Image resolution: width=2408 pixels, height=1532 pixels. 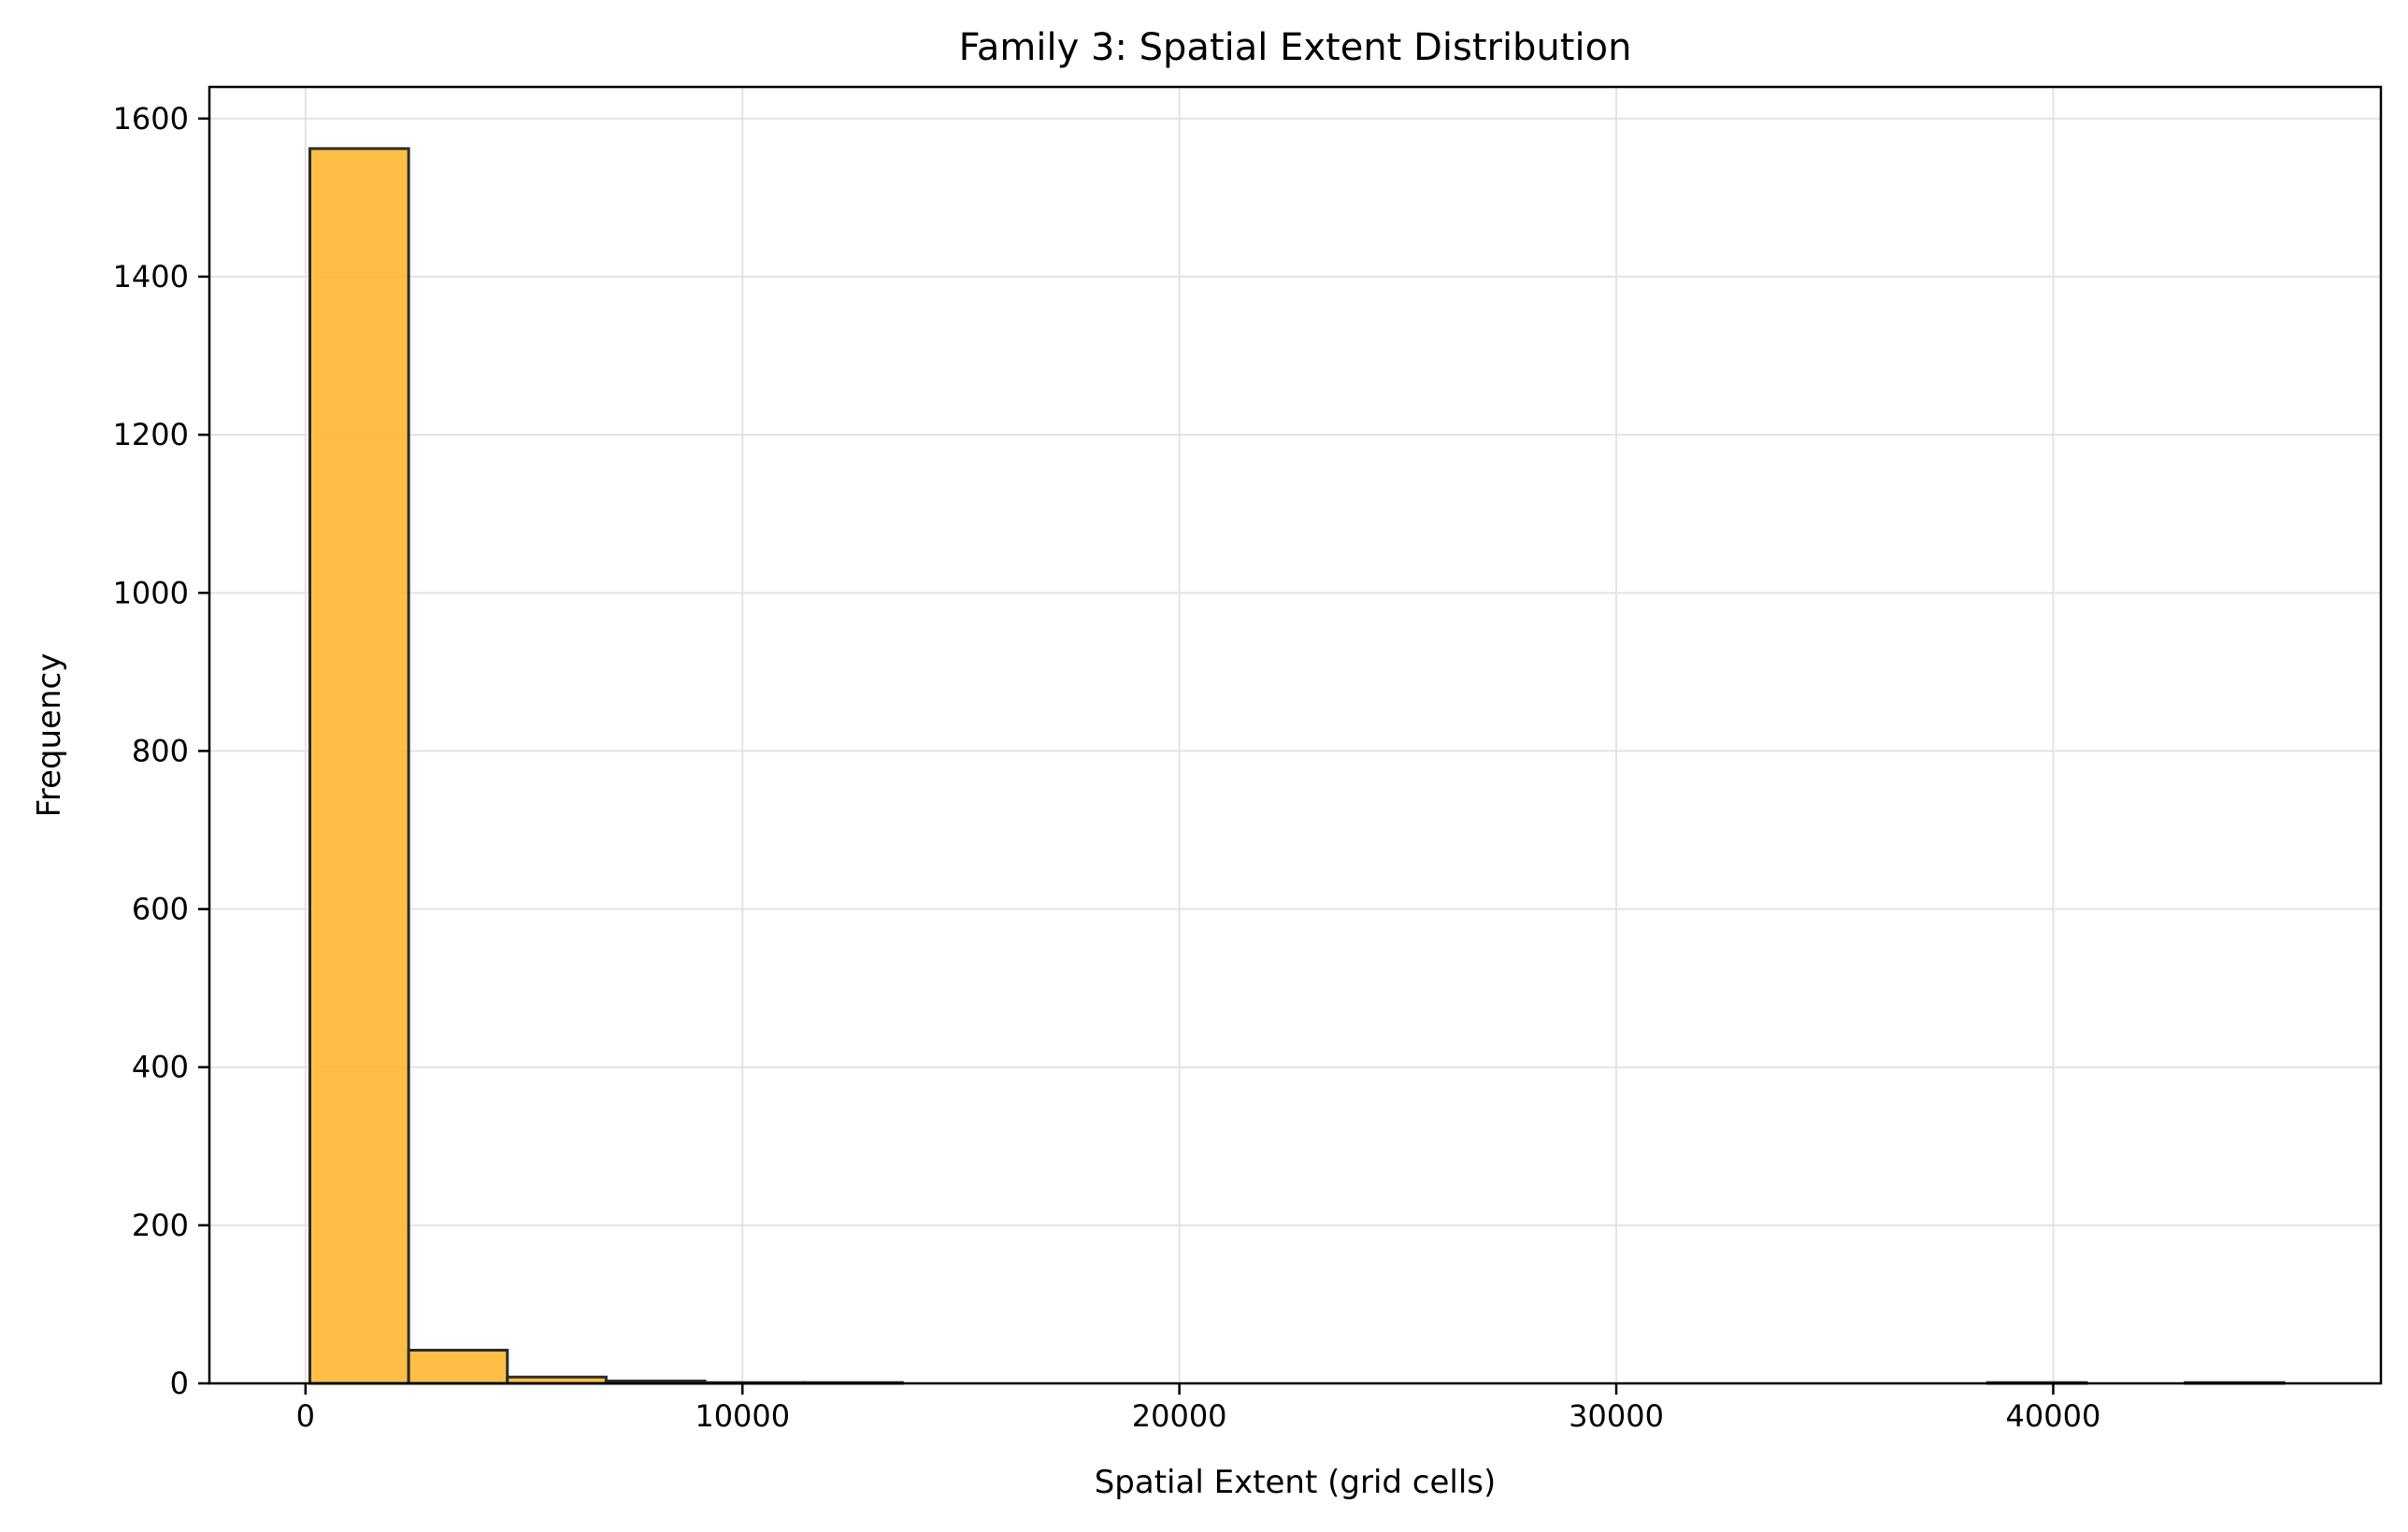 I want to click on y-tick-label: 800, so click(x=160, y=751).